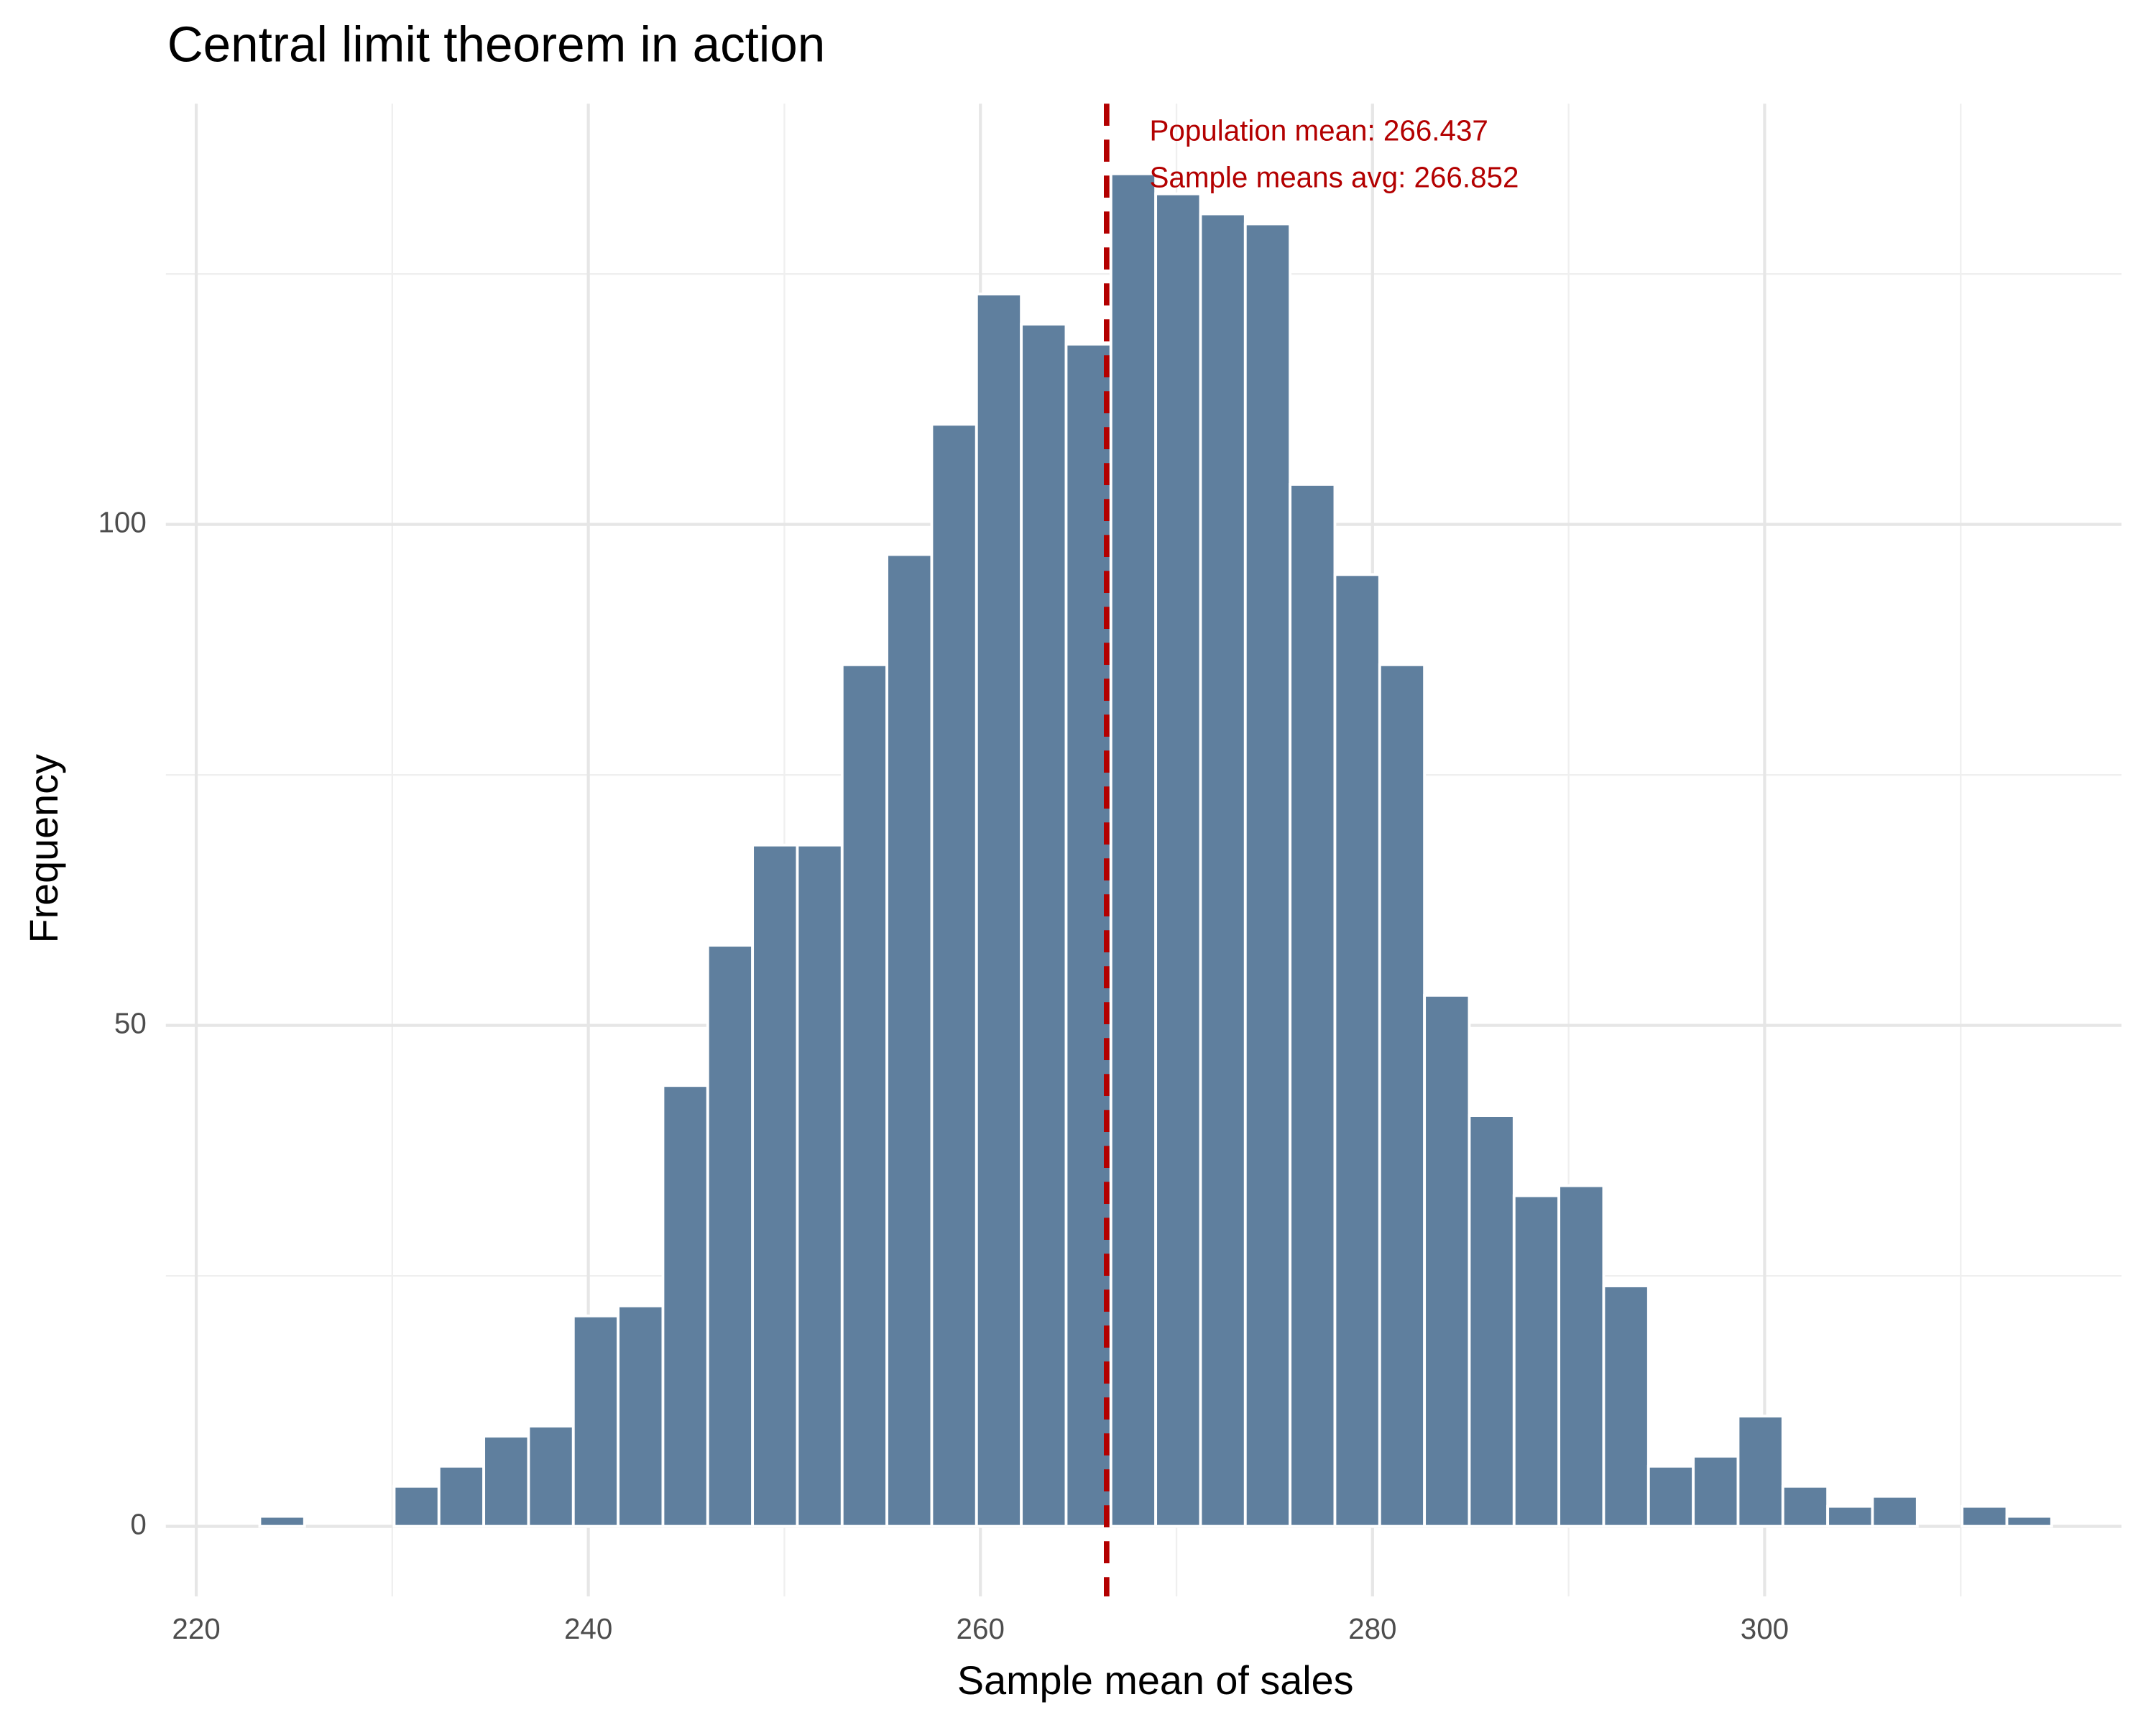 Image resolution: width=2156 pixels, height=1725 pixels. I want to click on x-tick-label: 300, so click(1765, 1628).